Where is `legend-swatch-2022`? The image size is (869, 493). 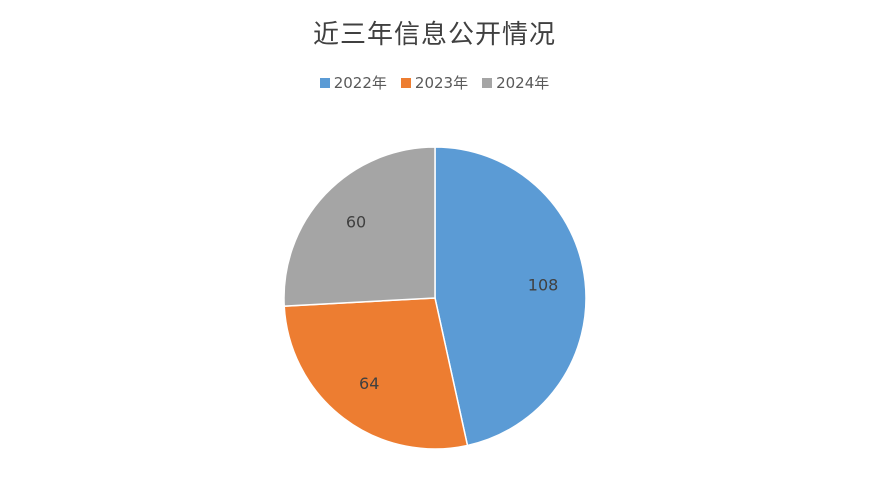
legend-swatch-2022 is located at coordinates (324, 82).